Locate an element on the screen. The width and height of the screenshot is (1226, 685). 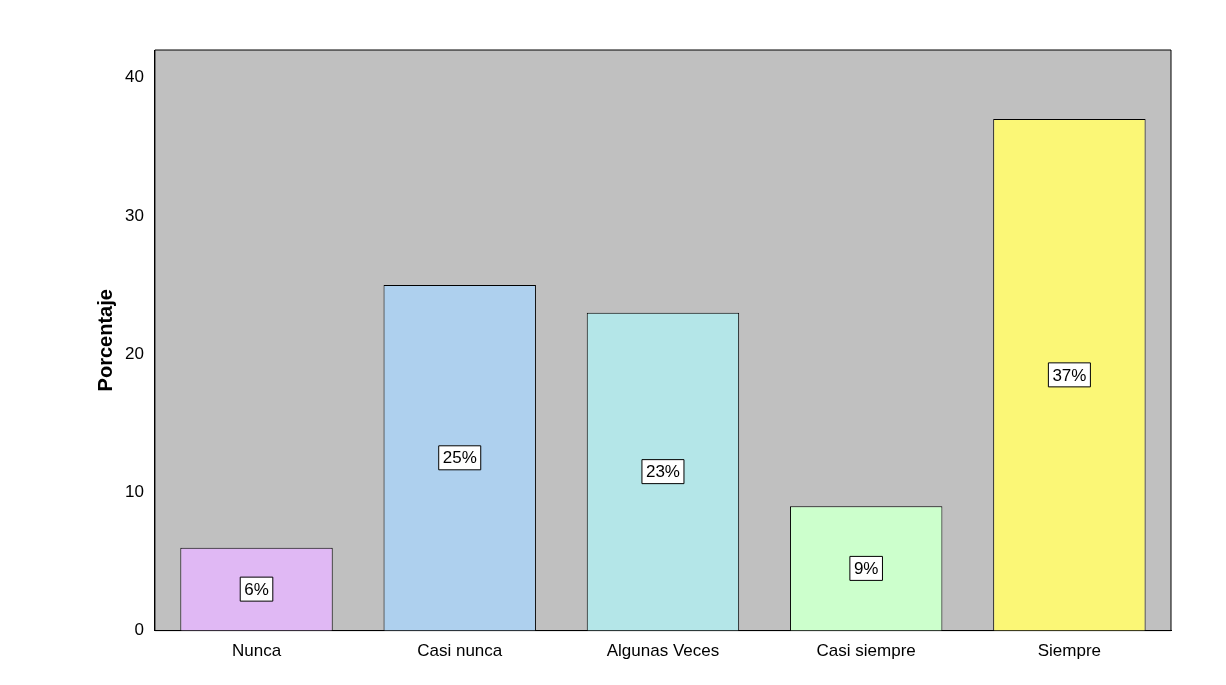
x-tick-label: Casi nunca is located at coordinates (460, 651).